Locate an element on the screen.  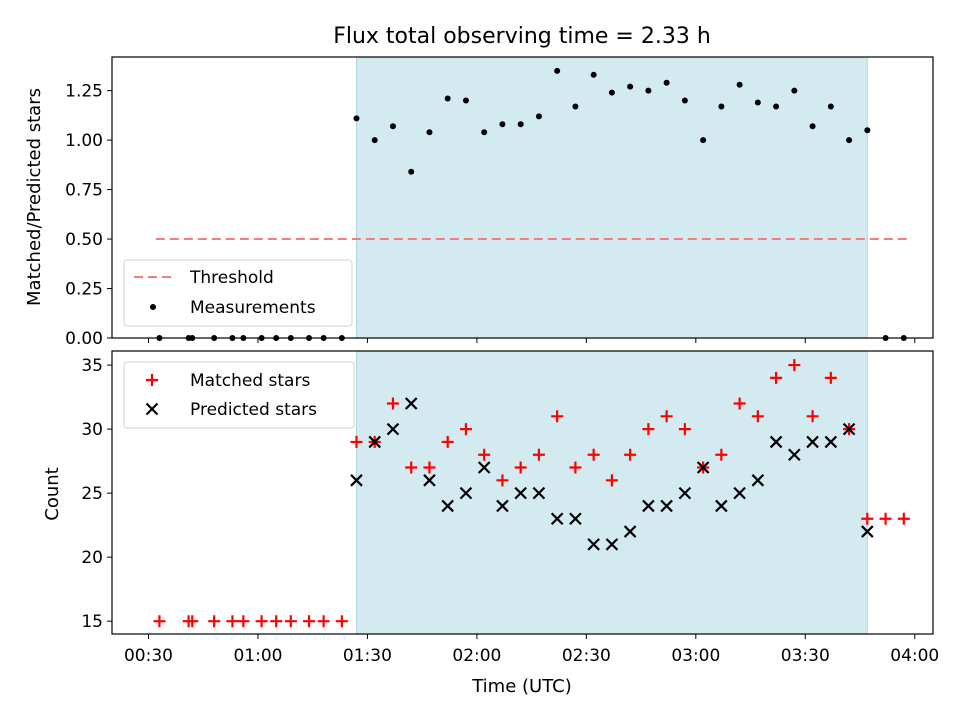
legend-predicted-label: Predicted stars is located at coordinates (253, 410).